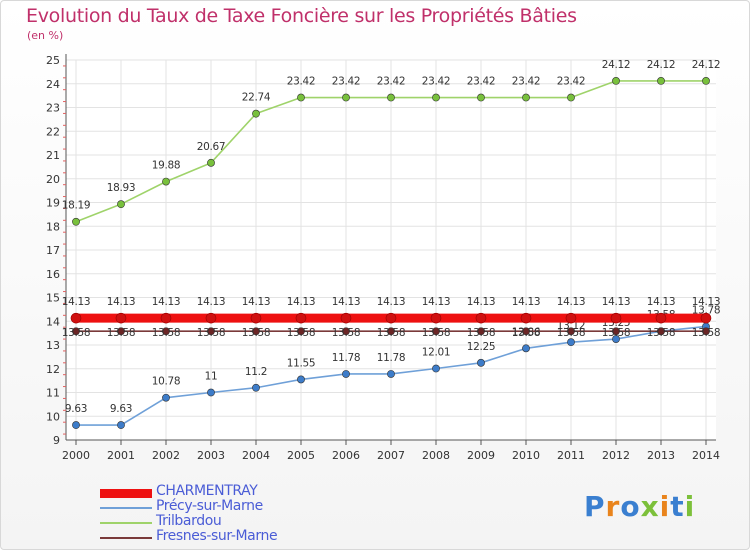  Describe the element at coordinates (661, 455) in the screenshot. I see `x-tick-label: 2013` at that location.